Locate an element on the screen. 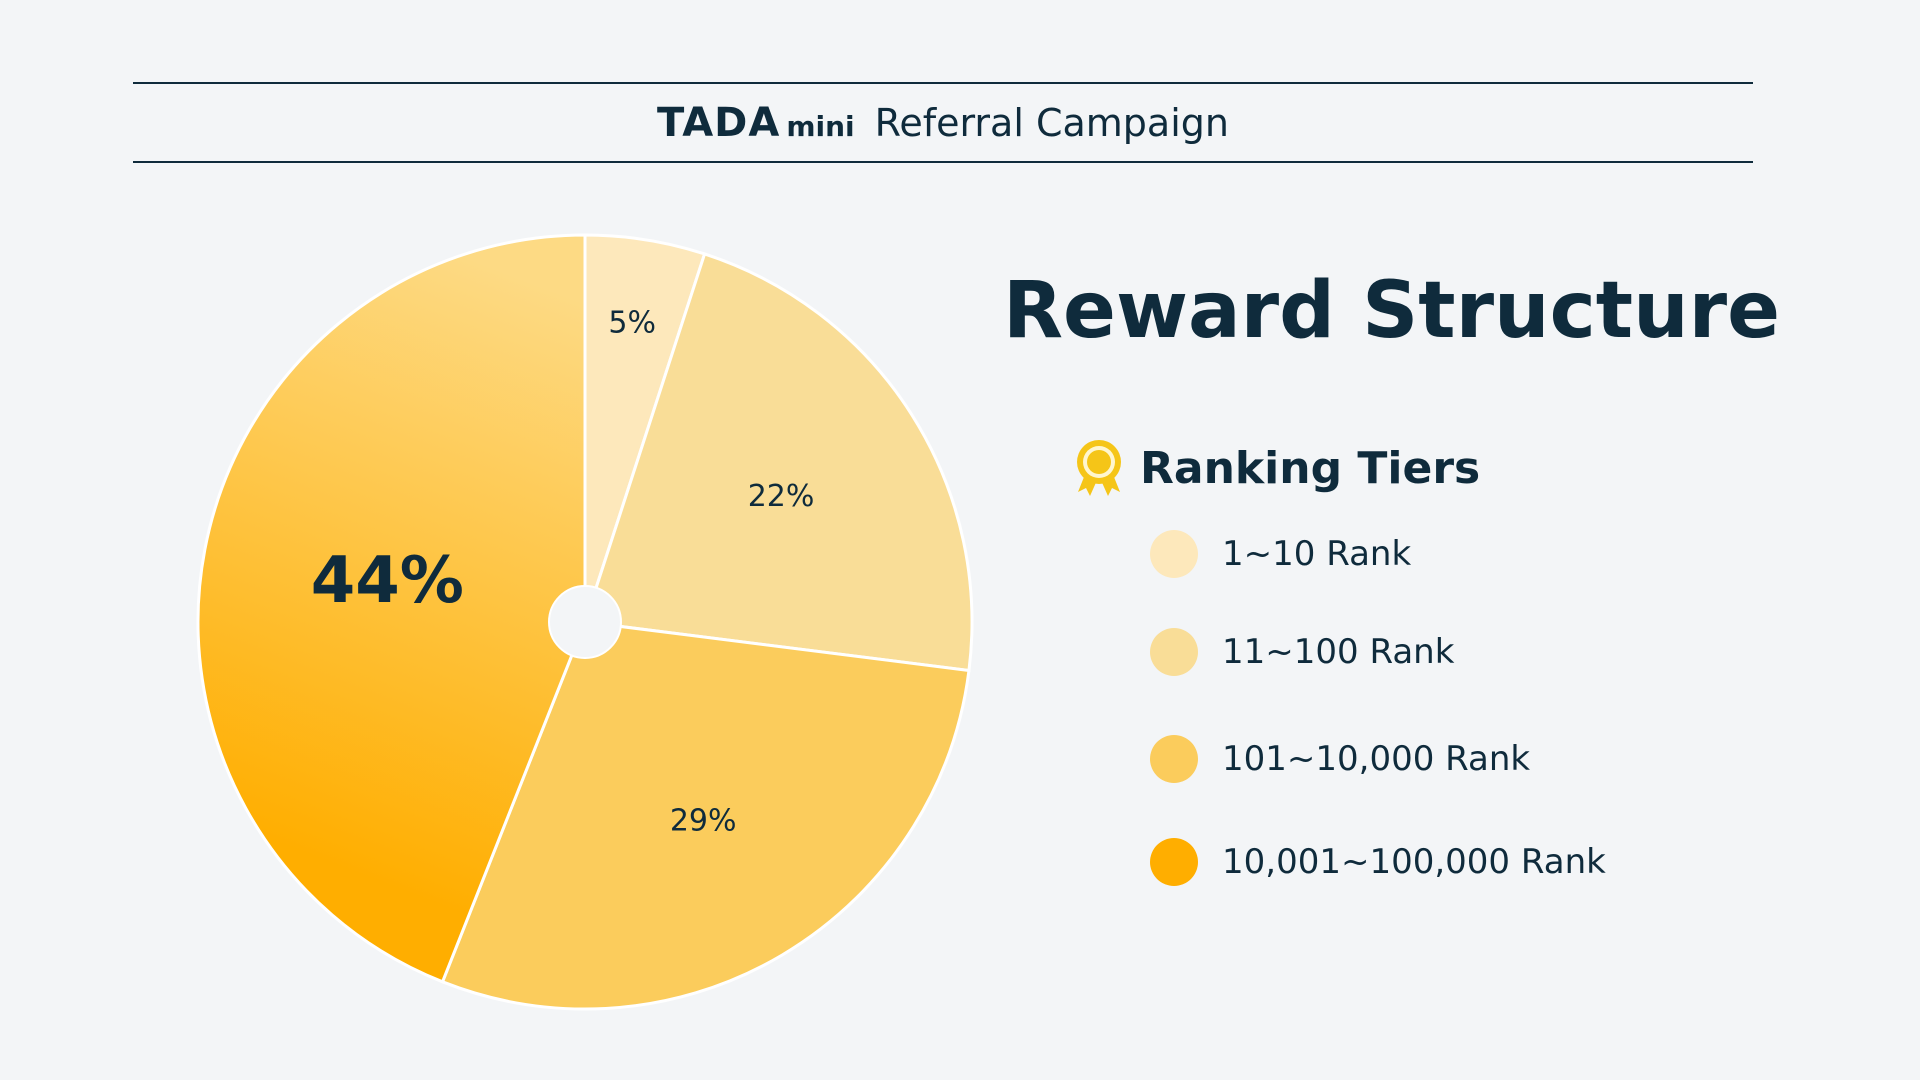 The width and height of the screenshot is (1920, 1080). pie-center-hole is located at coordinates (585, 622).